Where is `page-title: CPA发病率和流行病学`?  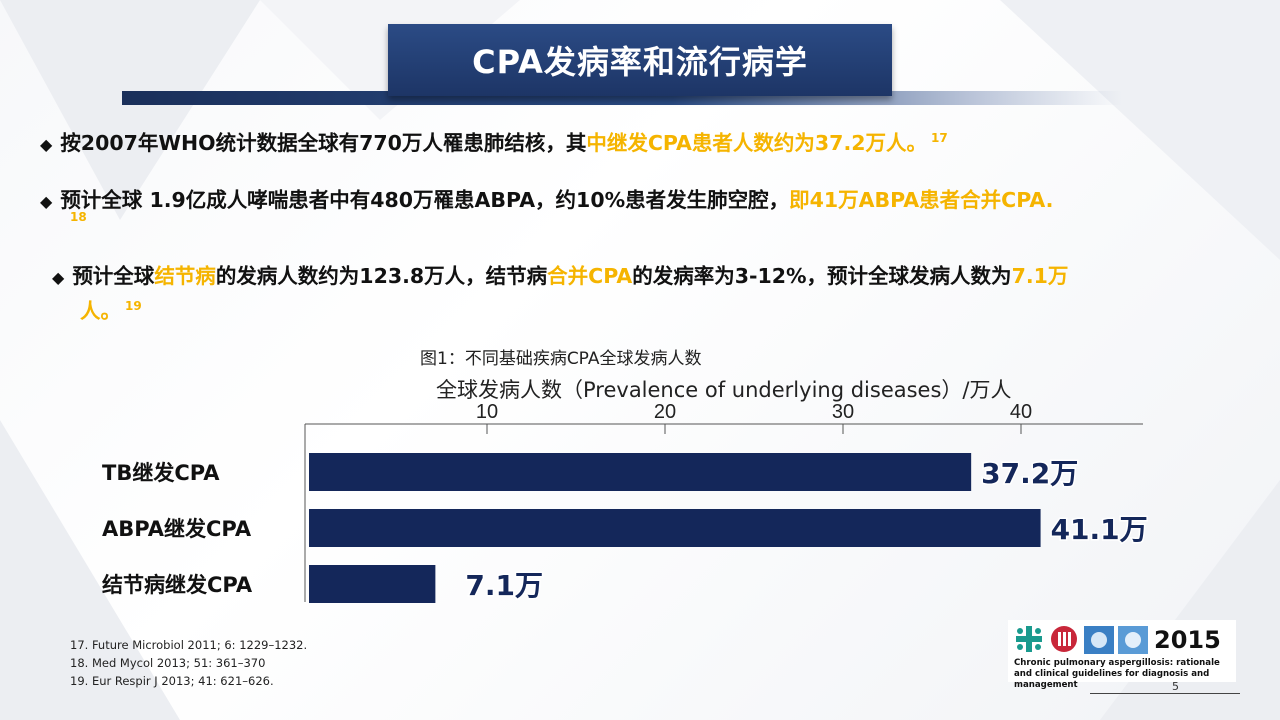 page-title: CPA发病率和流行病学 is located at coordinates (640, 62).